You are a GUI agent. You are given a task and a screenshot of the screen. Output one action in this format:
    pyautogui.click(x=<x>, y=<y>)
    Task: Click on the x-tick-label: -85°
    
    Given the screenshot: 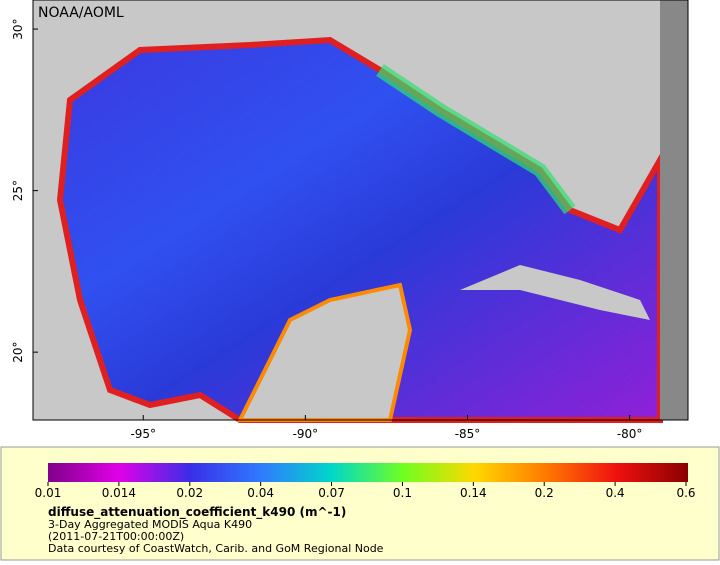 What is the action you would take?
    pyautogui.click(x=468, y=434)
    